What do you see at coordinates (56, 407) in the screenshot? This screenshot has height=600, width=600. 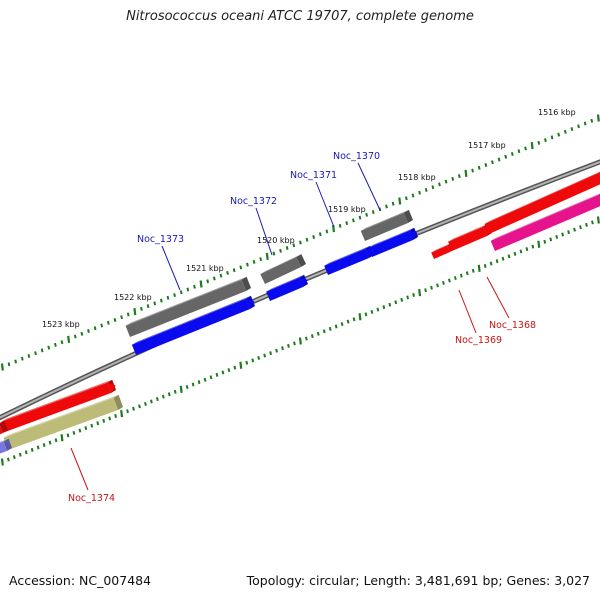 I see `feature-noc1374-red-front` at bounding box center [56, 407].